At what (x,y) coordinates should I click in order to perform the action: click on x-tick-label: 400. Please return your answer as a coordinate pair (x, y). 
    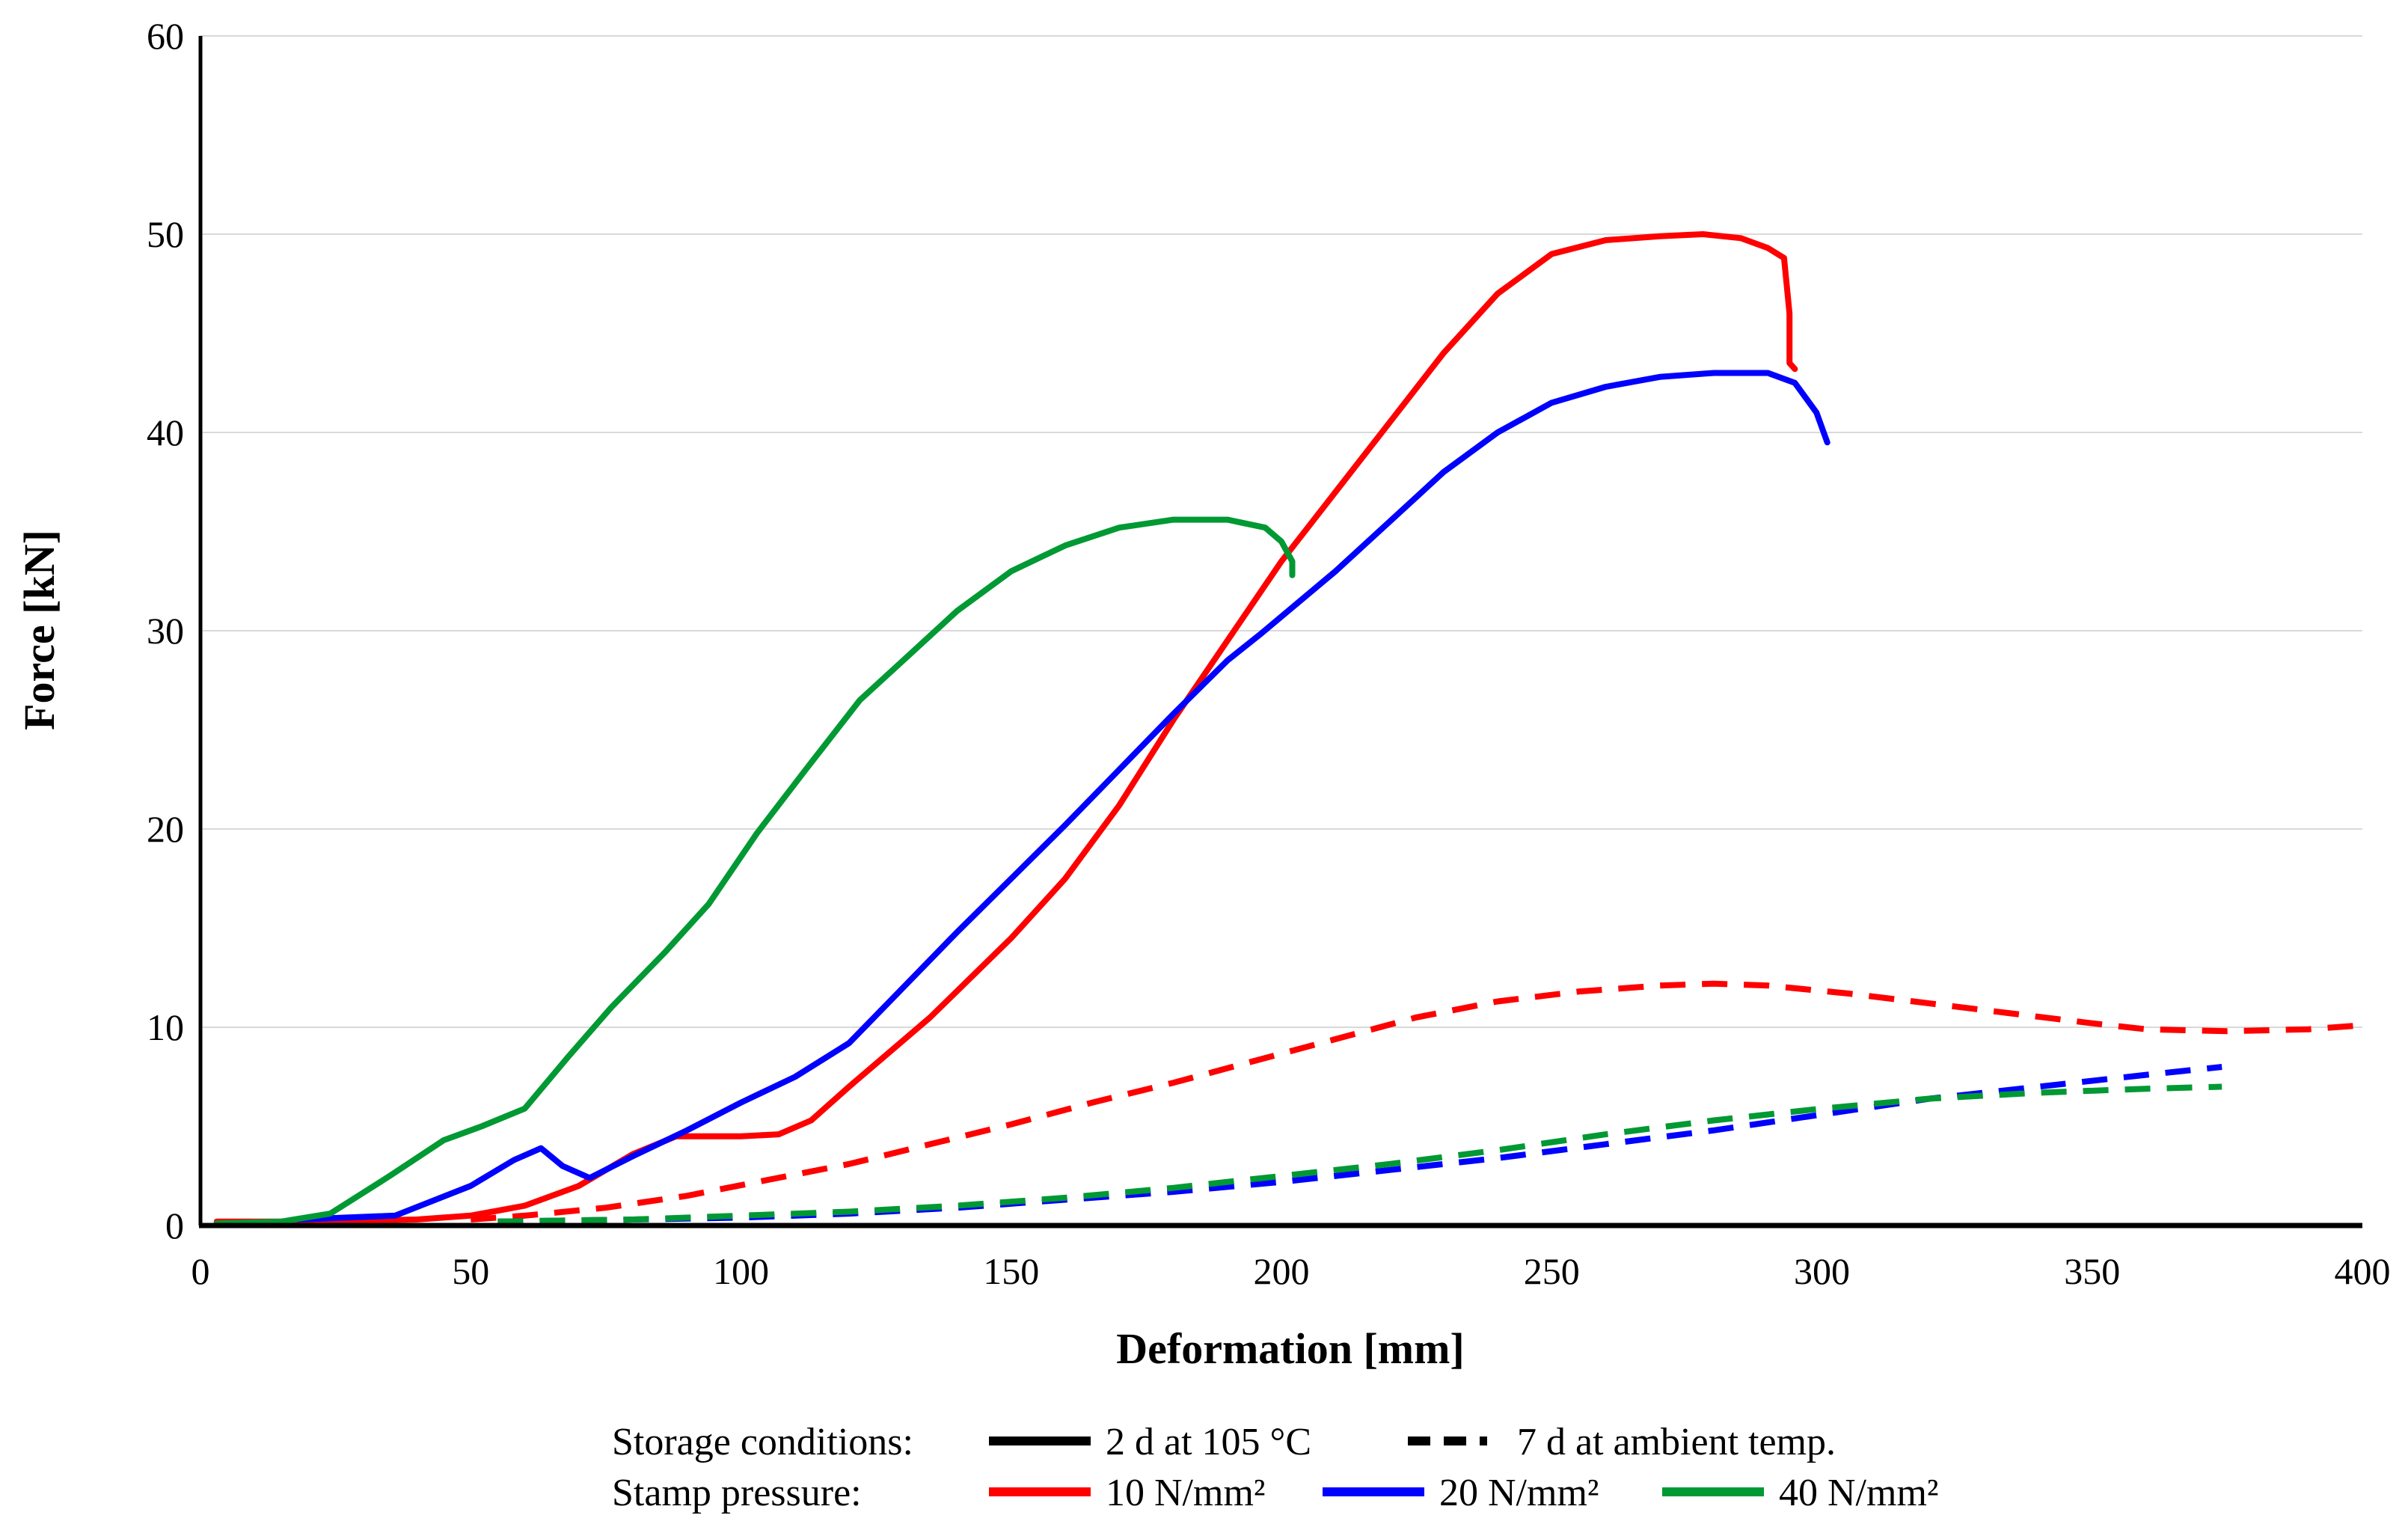
    Looking at the image, I should click on (2363, 1271).